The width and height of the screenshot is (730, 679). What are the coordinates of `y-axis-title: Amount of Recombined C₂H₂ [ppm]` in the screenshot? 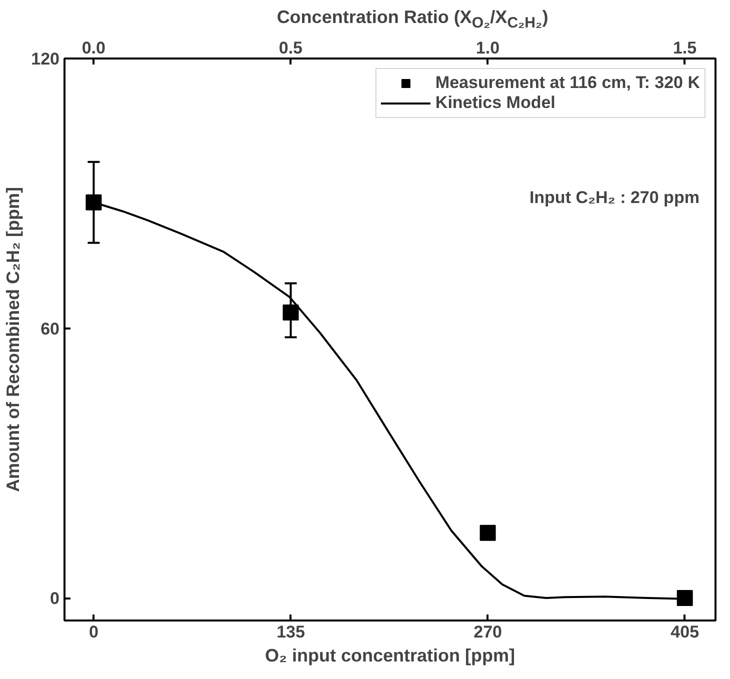 It's located at (13, 339).